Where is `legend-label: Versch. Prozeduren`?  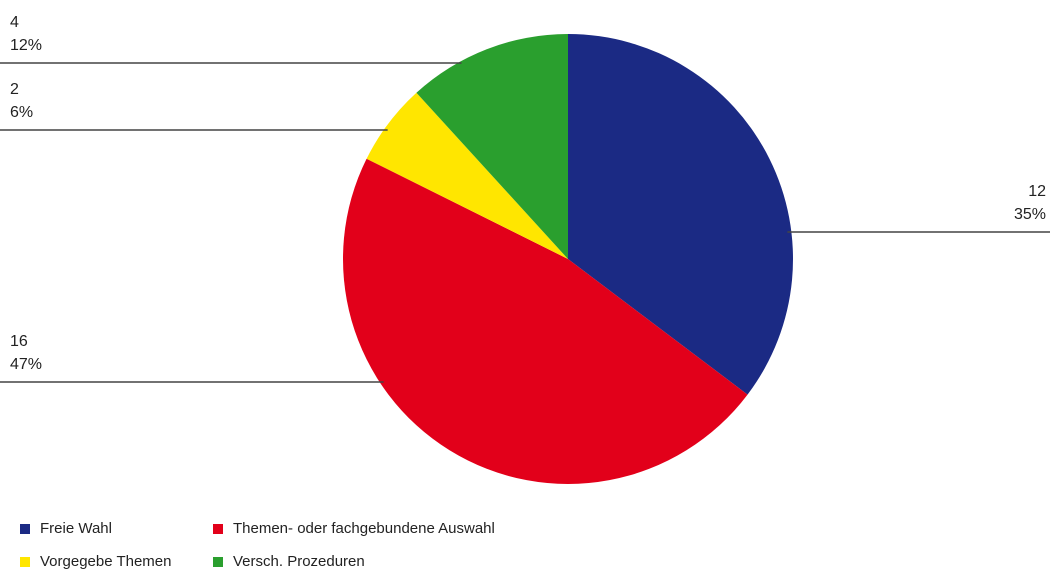 legend-label: Versch. Prozeduren is located at coordinates (299, 561).